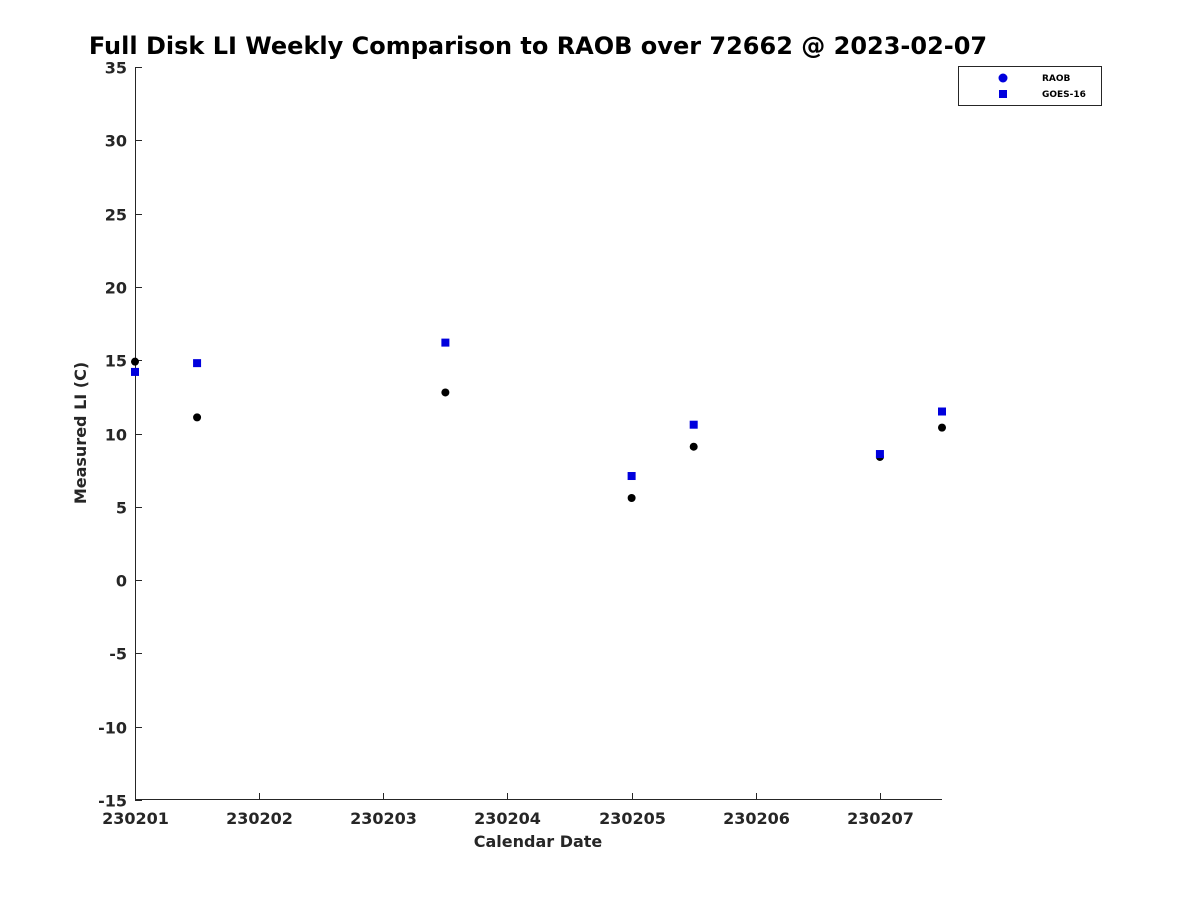 The height and width of the screenshot is (900, 1200). I want to click on legend-raob-marker, so click(1003, 78).